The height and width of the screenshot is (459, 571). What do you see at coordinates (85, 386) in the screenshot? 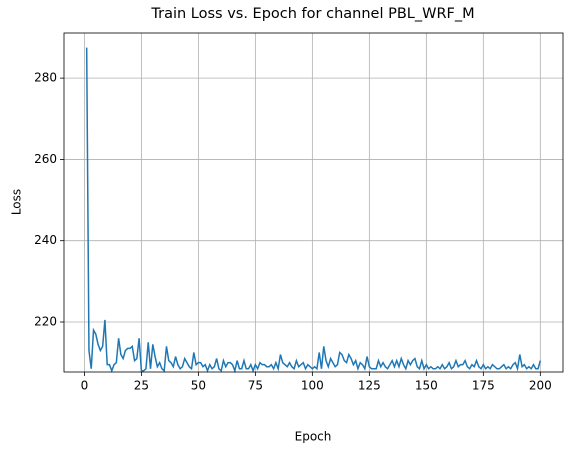
I see `x-tick-label: 0` at bounding box center [85, 386].